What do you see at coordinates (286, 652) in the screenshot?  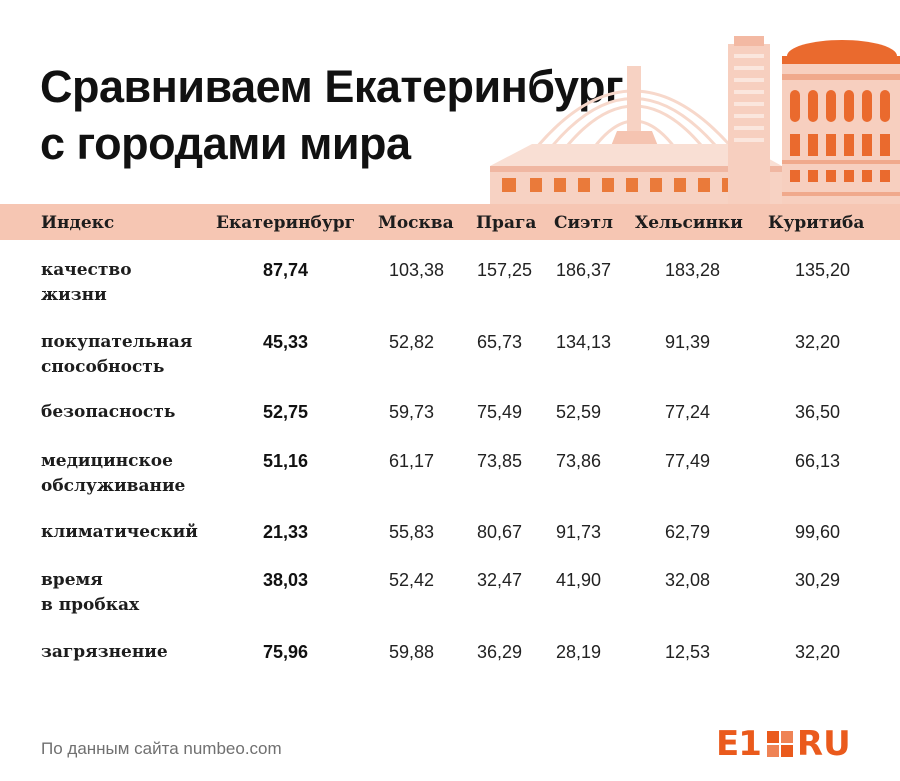 I see `table-cell: 75,96` at bounding box center [286, 652].